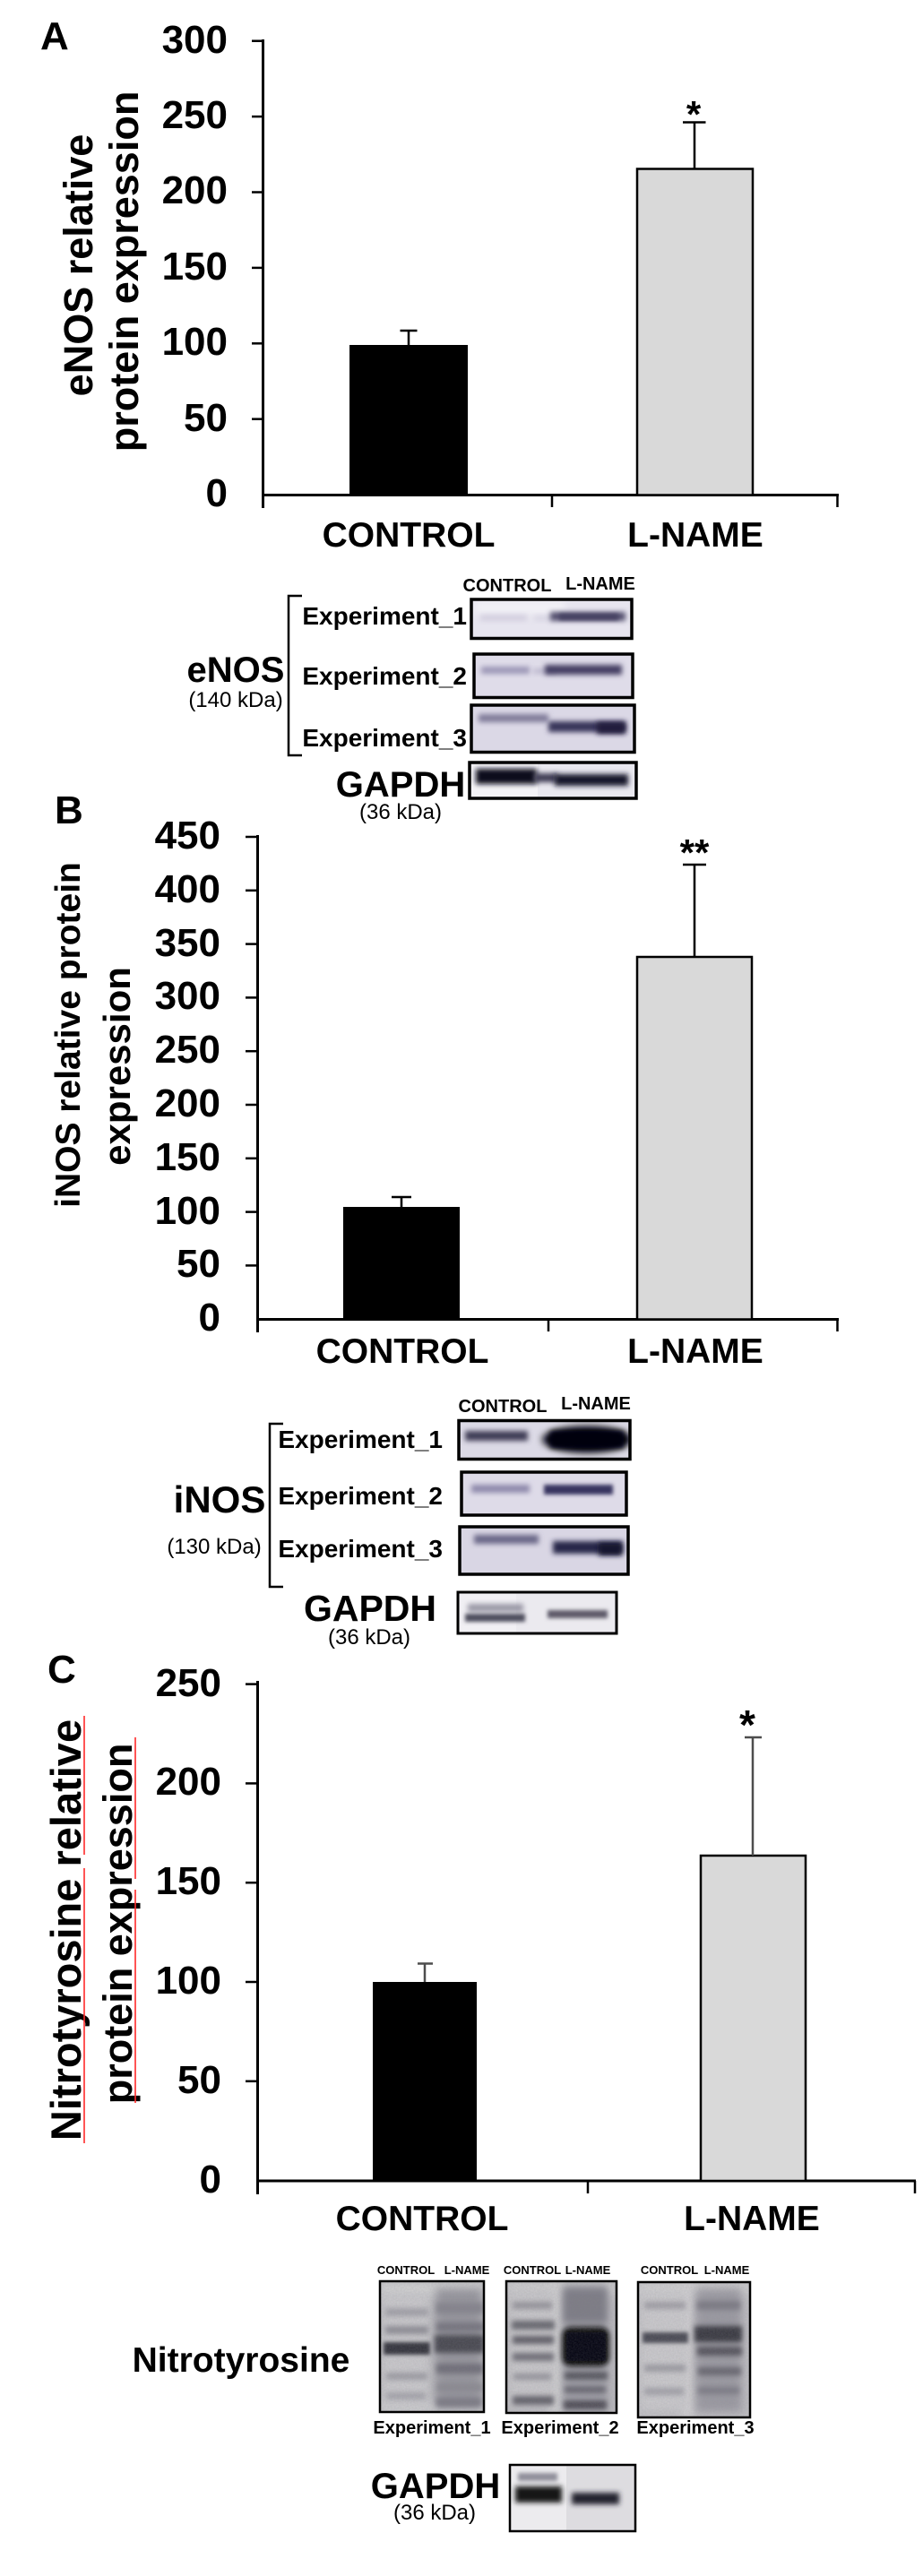 The width and height of the screenshot is (923, 2576). I want to click on svg-text: (130 kDa), so click(214, 1547).